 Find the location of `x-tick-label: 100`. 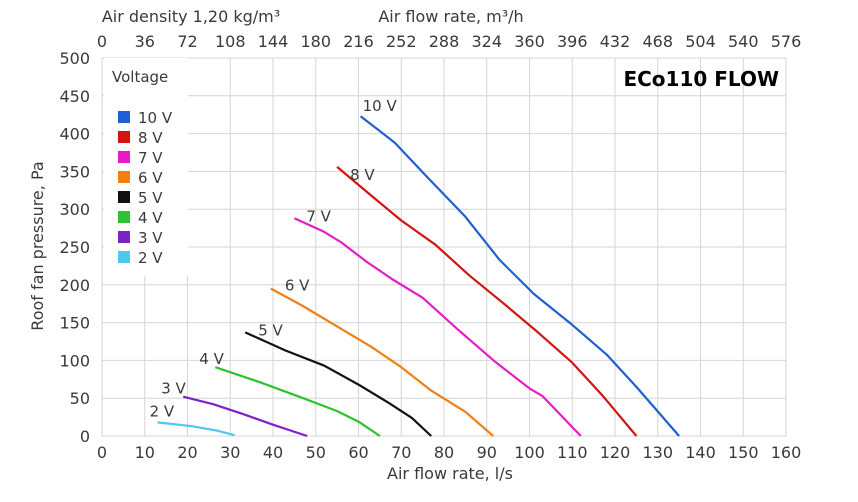

x-tick-label: 100 is located at coordinates (529, 452).